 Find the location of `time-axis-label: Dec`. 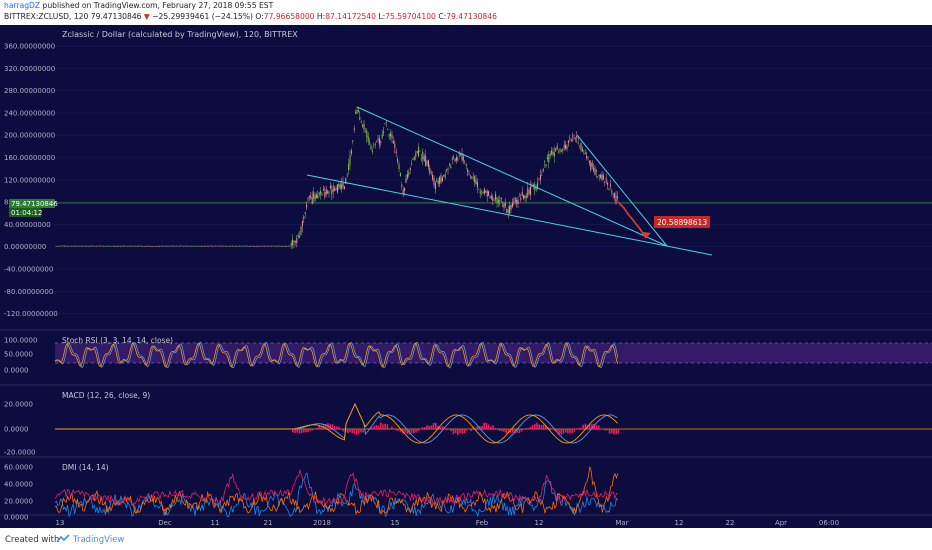

time-axis-label: Dec is located at coordinates (165, 523).